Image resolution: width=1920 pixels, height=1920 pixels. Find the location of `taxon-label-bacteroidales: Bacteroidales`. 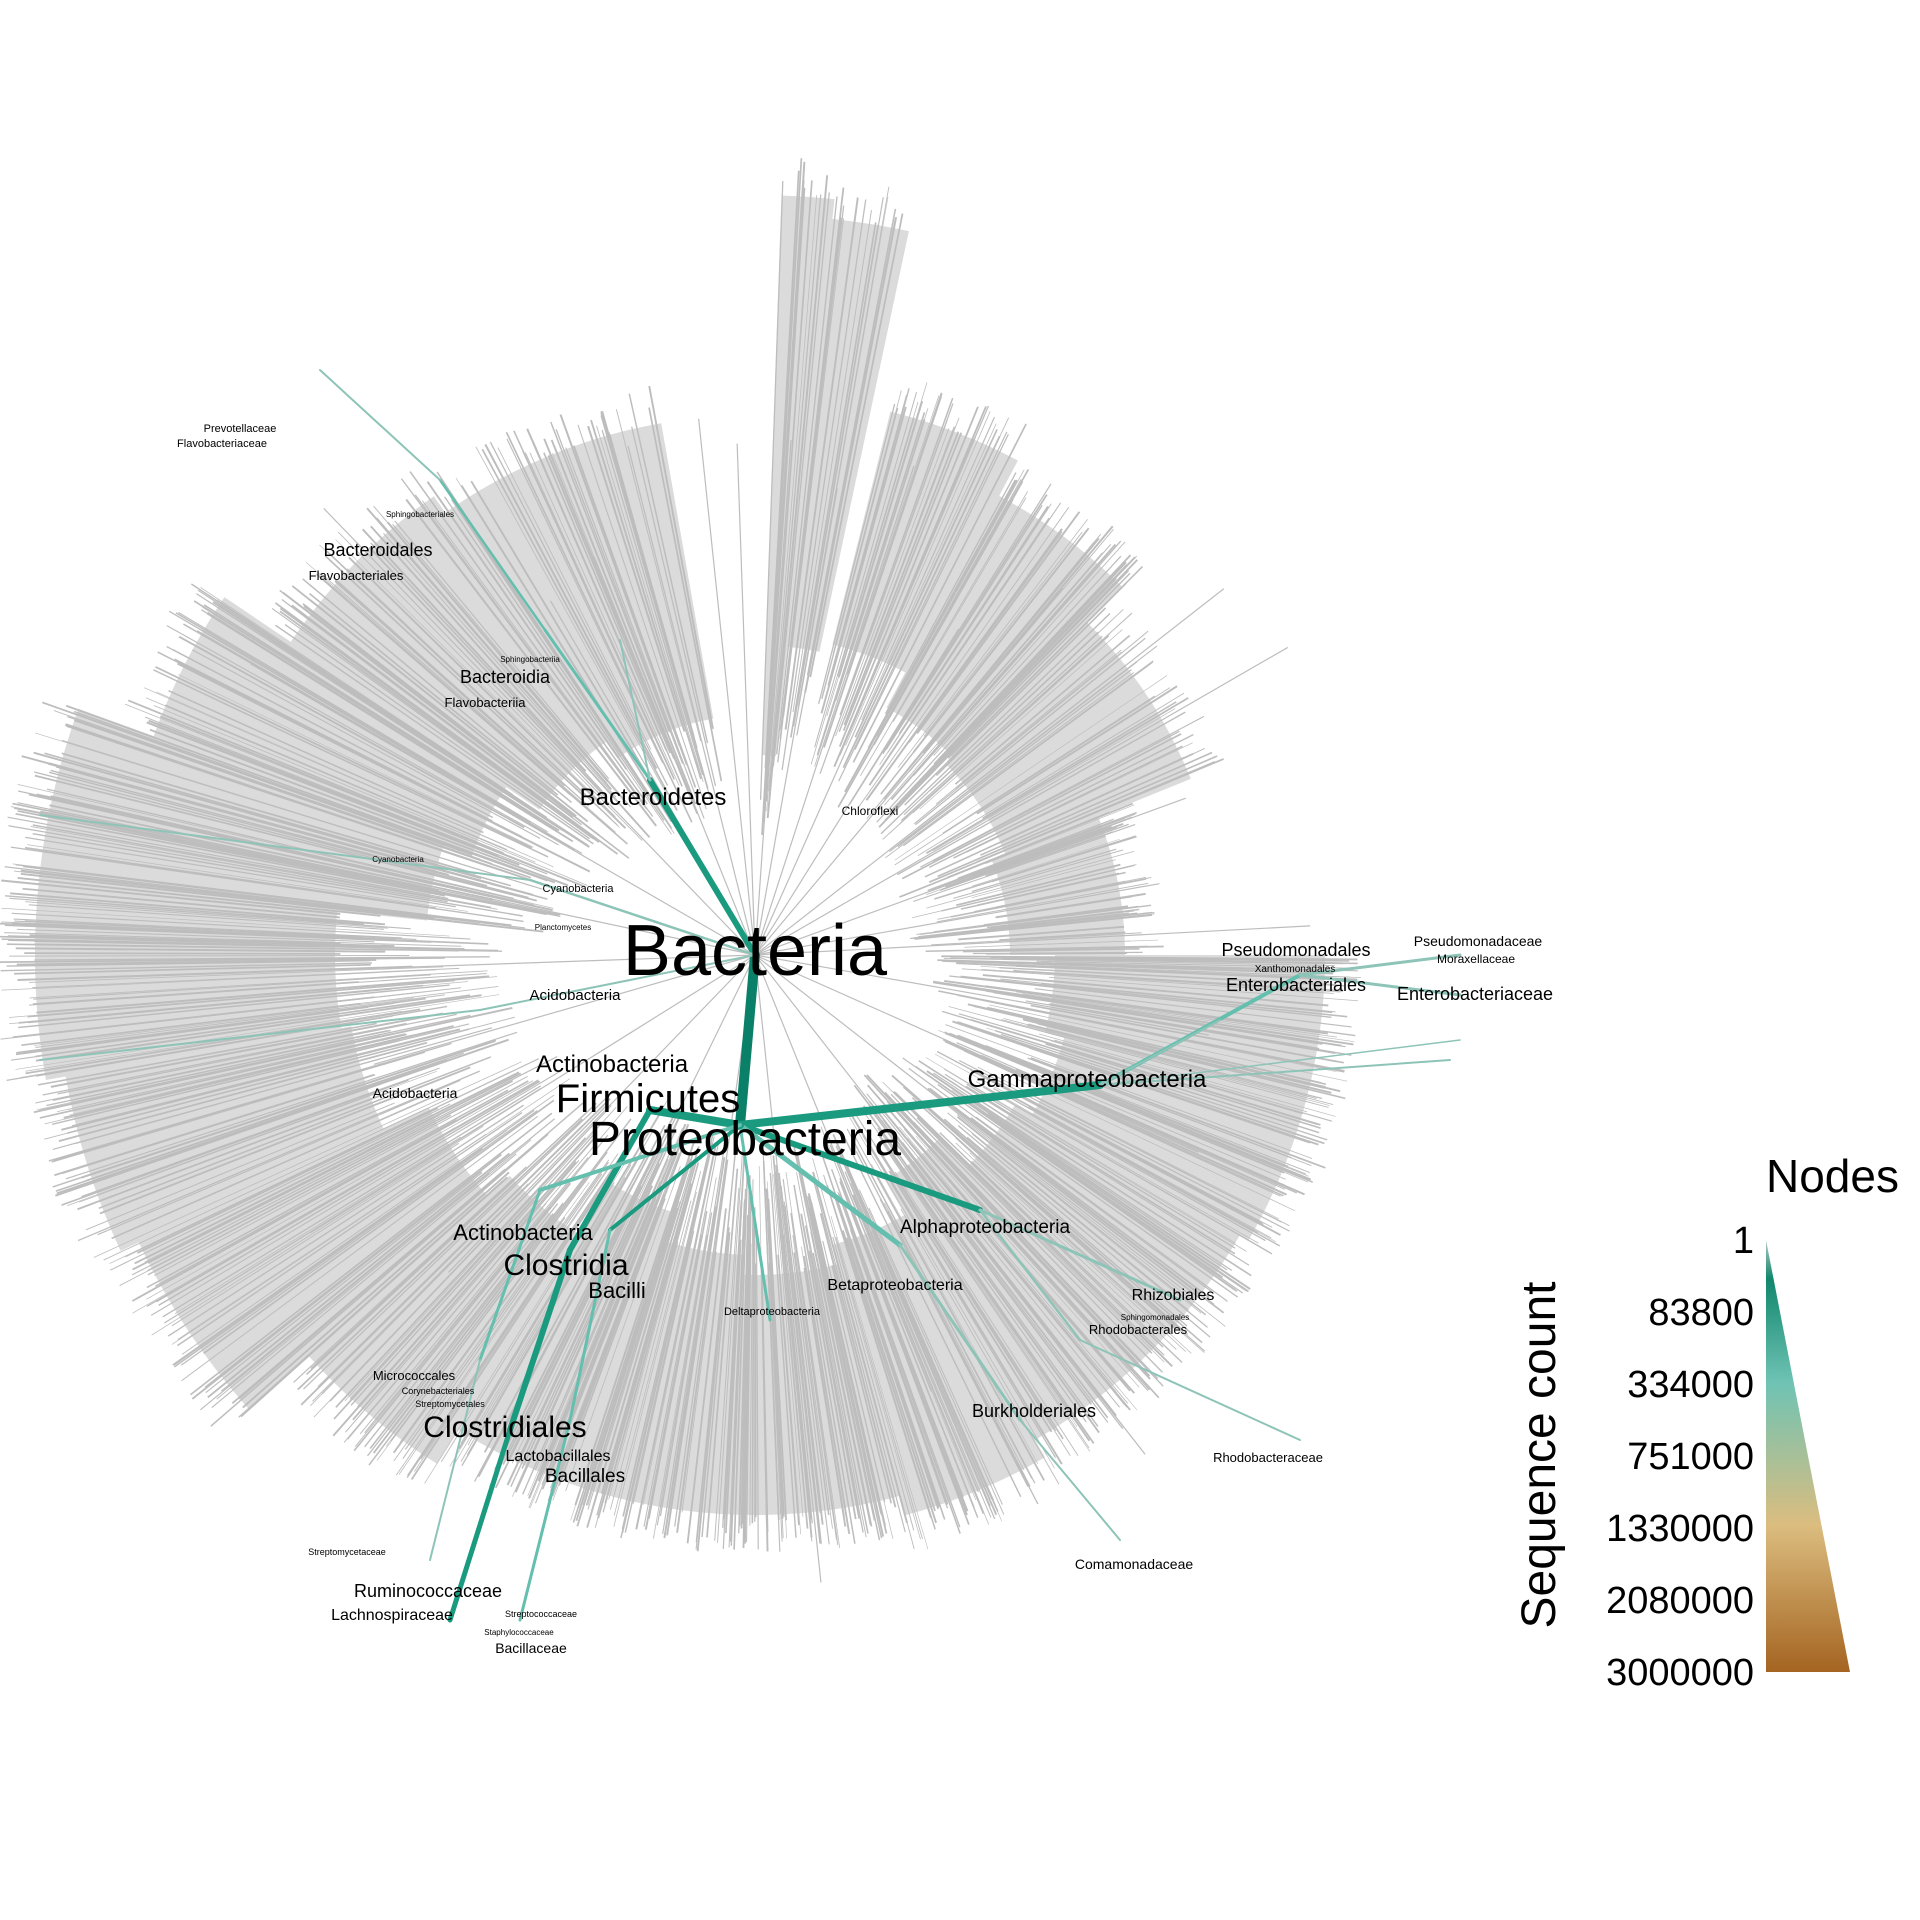

taxon-label-bacteroidales: Bacteroidales is located at coordinates (377, 550).